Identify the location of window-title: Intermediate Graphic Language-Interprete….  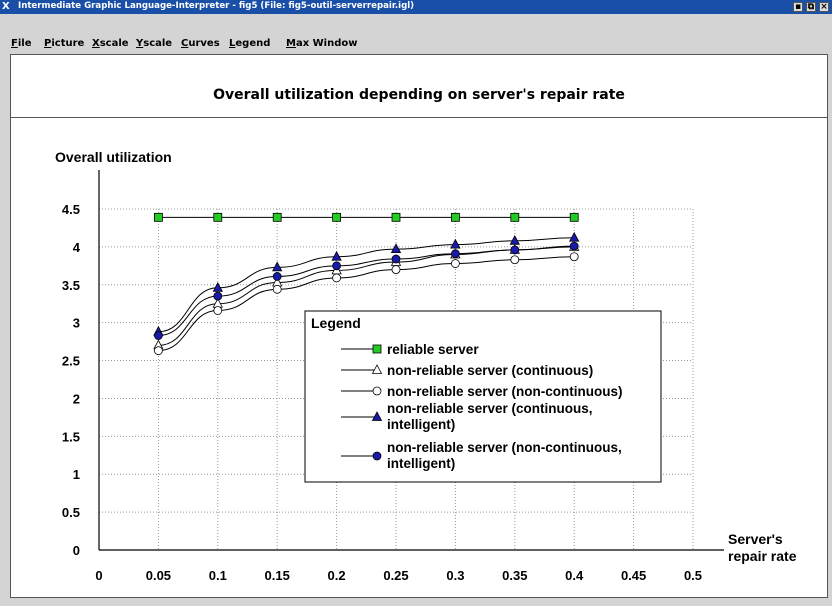
(216, 6).